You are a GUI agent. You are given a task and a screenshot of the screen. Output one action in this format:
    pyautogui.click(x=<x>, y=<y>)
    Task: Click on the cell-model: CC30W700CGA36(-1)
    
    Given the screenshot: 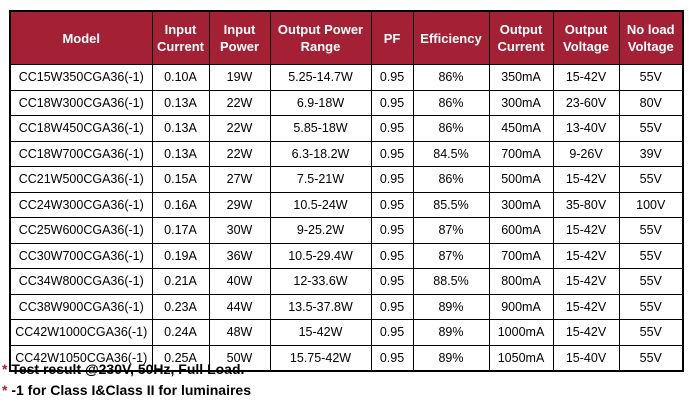 What is the action you would take?
    pyautogui.click(x=81, y=255)
    